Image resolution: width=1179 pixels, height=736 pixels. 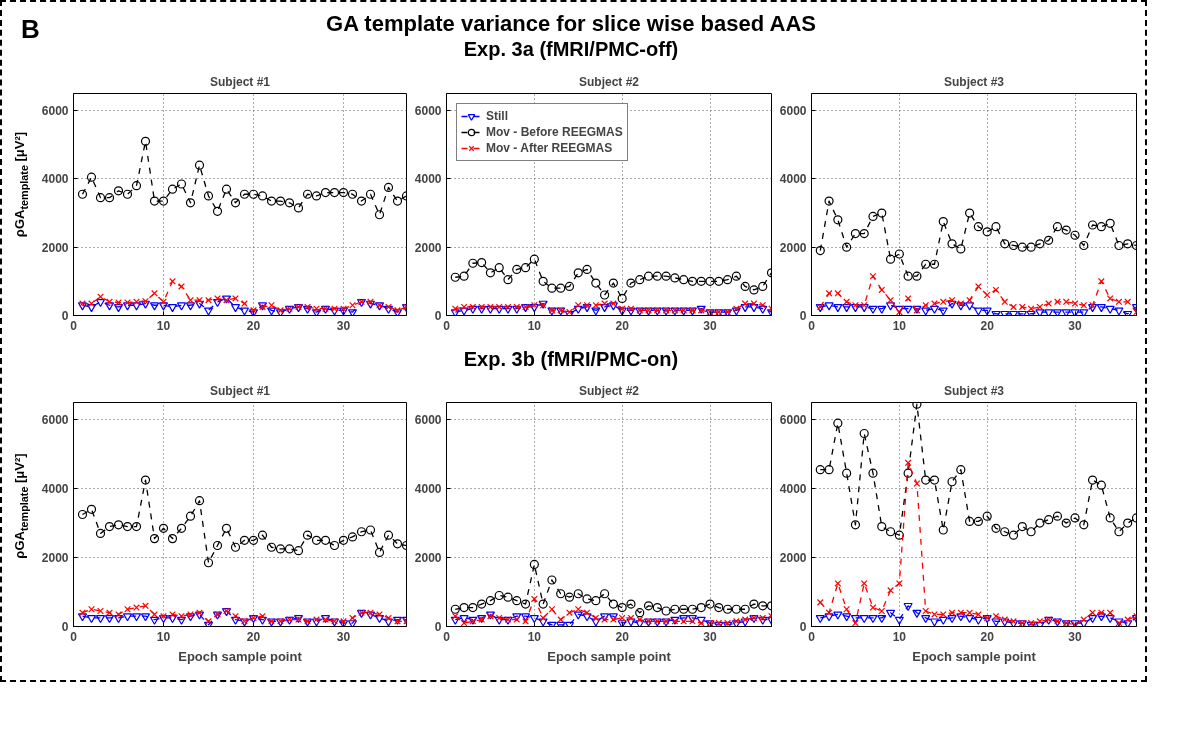 I want to click on y-tick-label: 0, so click(x=803, y=626).